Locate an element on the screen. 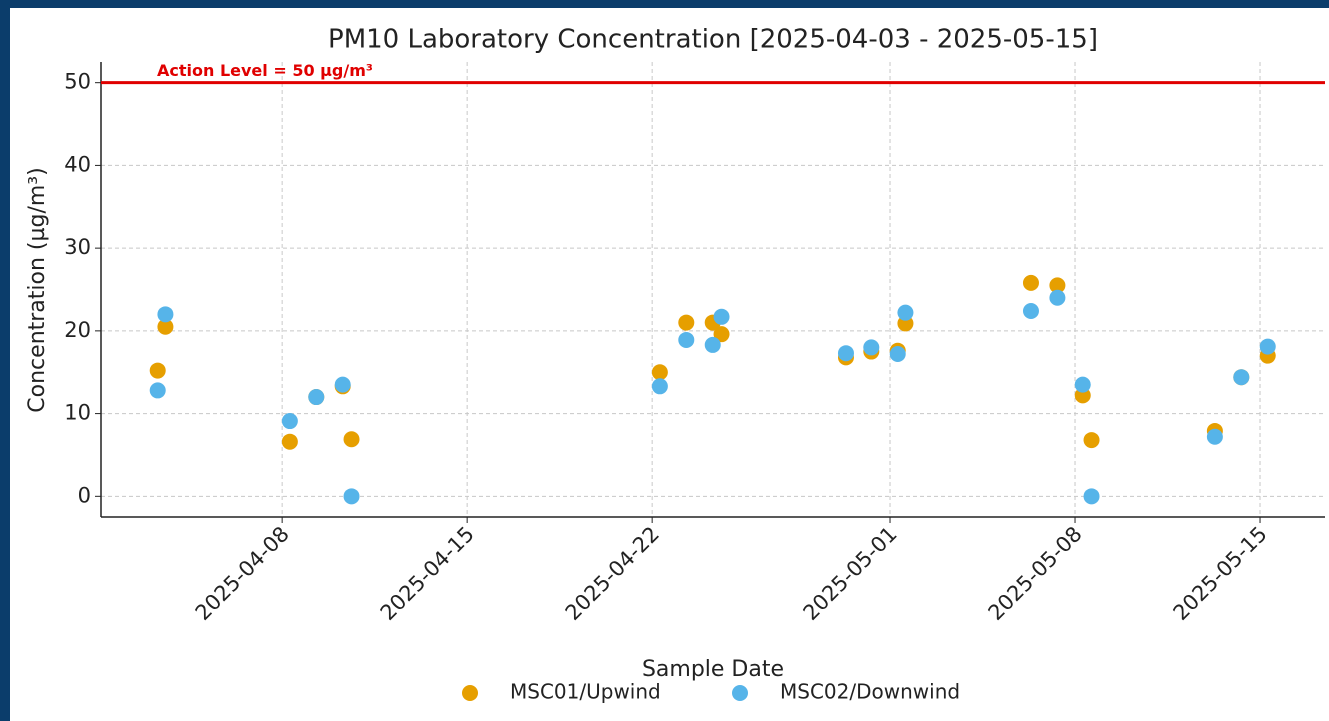 This screenshot has height=721, width=1329. x-axis-label: Sample Date is located at coordinates (713, 669).